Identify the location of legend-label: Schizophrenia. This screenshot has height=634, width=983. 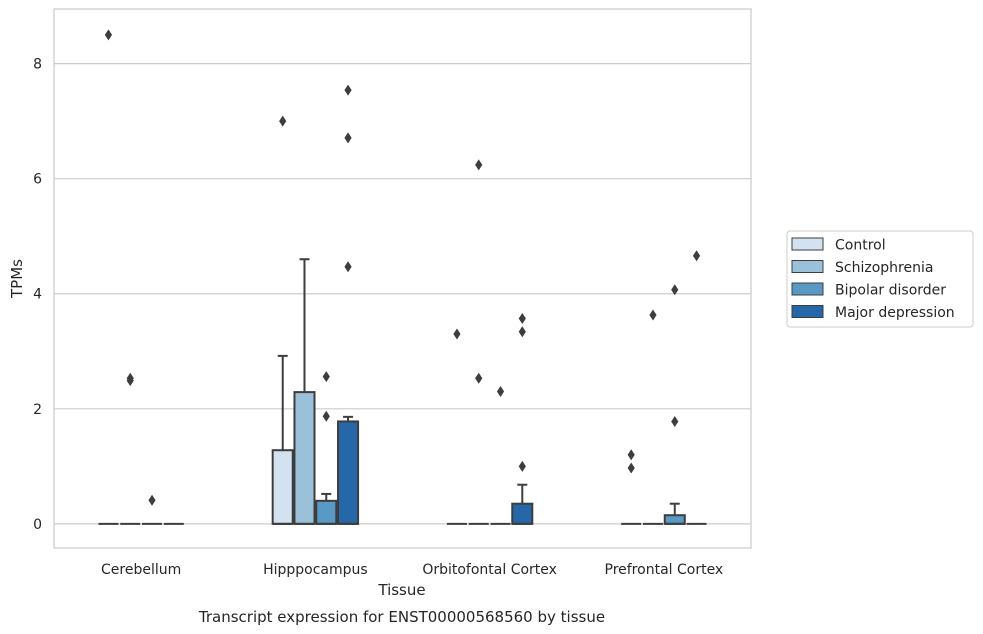
(884, 268).